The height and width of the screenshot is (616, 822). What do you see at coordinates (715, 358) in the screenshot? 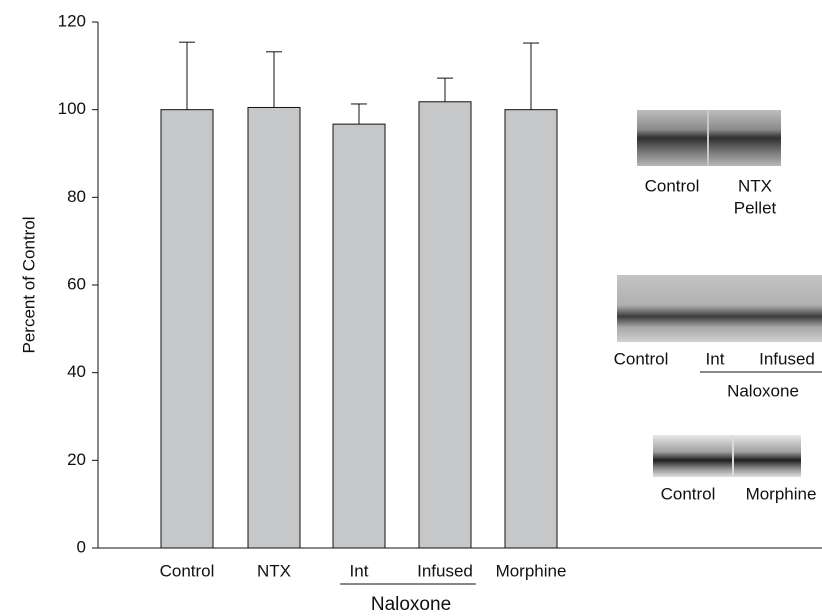
I see `inset-label: Int` at bounding box center [715, 358].